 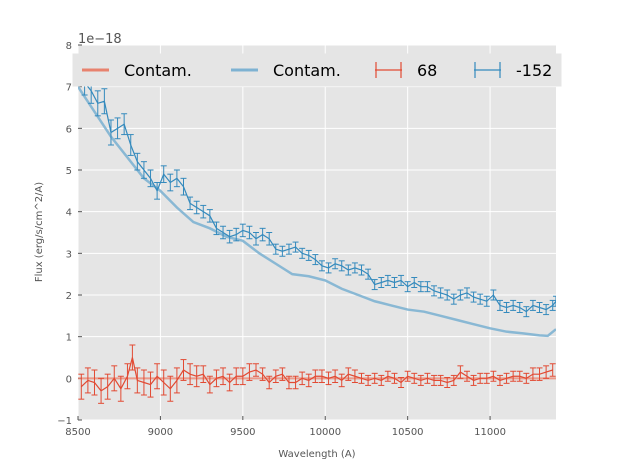 I want to click on y-tick-label: 5, so click(x=69, y=171).